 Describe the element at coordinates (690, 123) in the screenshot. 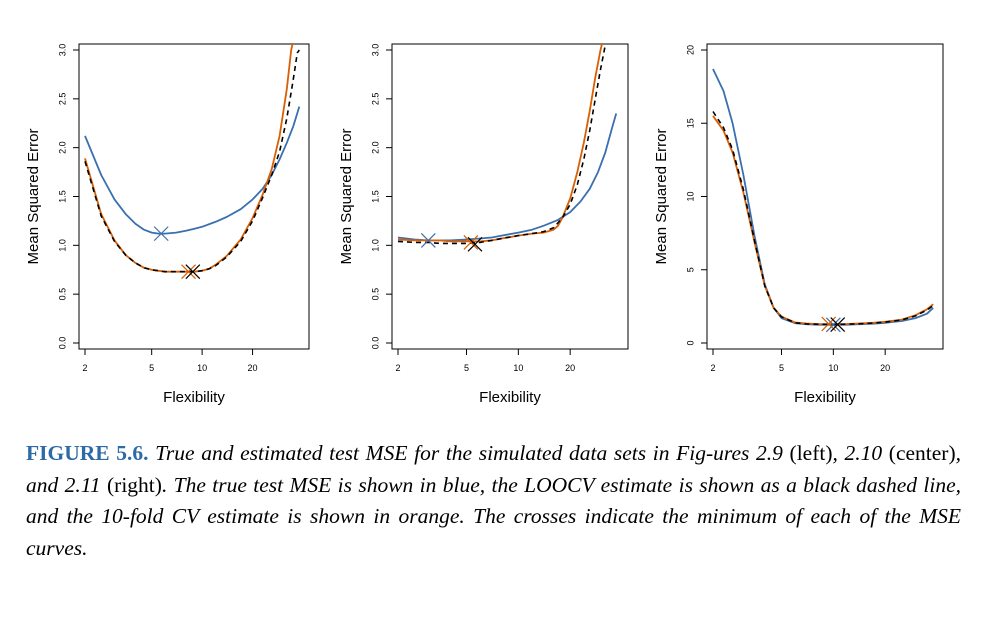

I see `y-tick-label: 15` at that location.